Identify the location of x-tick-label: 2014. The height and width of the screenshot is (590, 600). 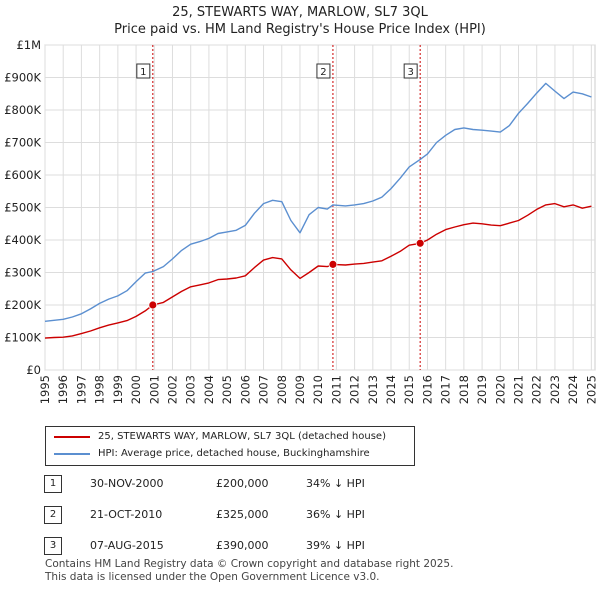
(391, 389).